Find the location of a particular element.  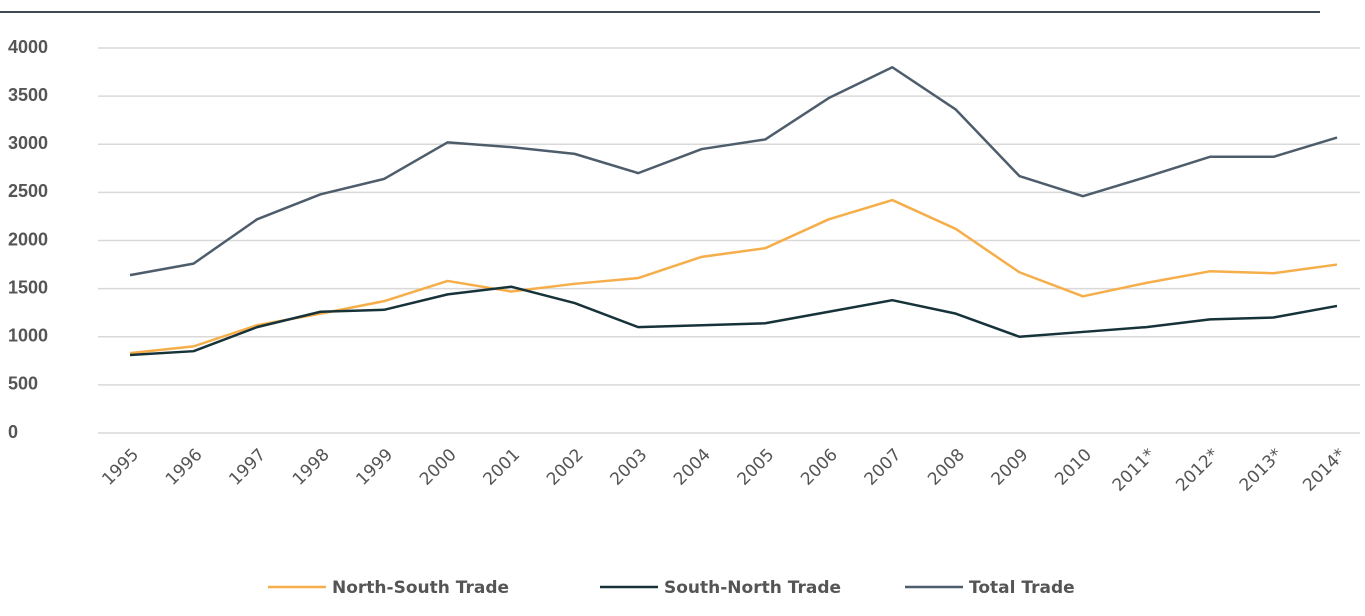

x-tick-label: 2012* is located at coordinates (1197, 470).